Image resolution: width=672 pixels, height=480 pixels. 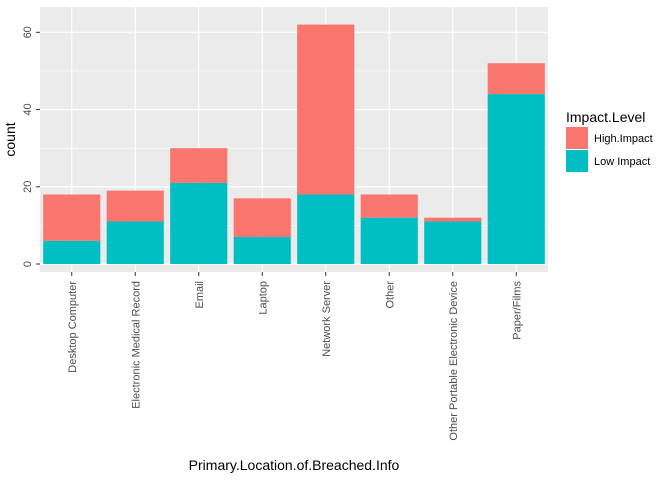 What do you see at coordinates (28, 264) in the screenshot?
I see `y-tick-label: 0` at bounding box center [28, 264].